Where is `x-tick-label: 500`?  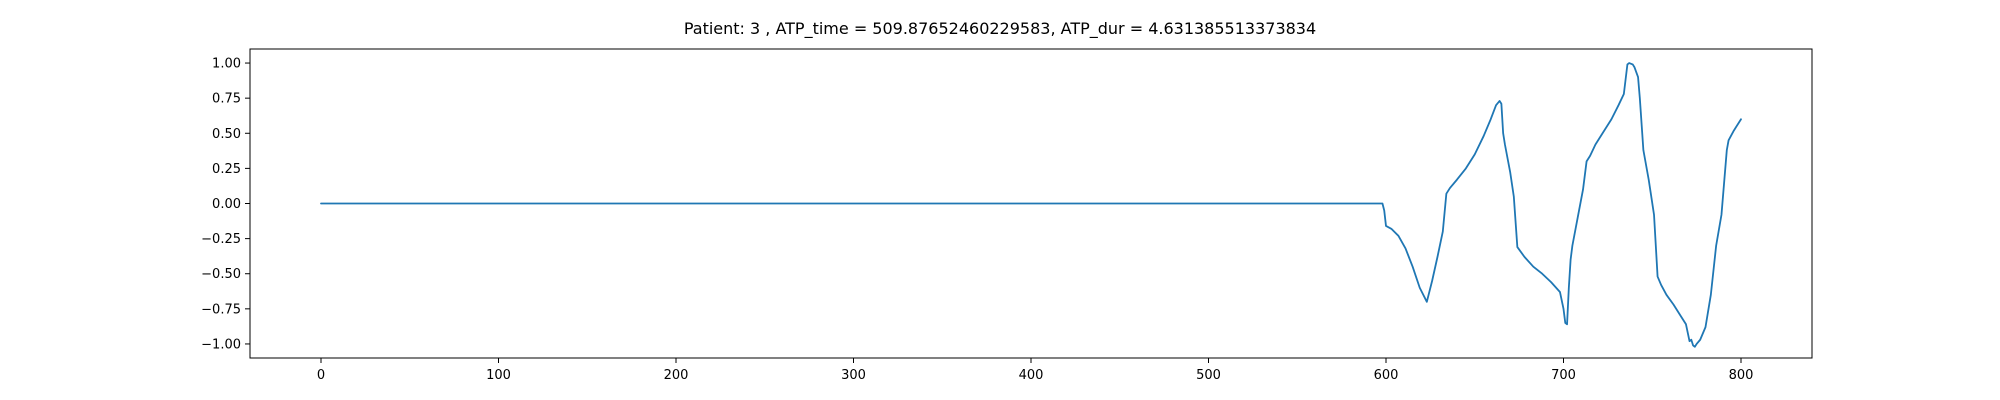
x-tick-label: 500 is located at coordinates (1208, 375).